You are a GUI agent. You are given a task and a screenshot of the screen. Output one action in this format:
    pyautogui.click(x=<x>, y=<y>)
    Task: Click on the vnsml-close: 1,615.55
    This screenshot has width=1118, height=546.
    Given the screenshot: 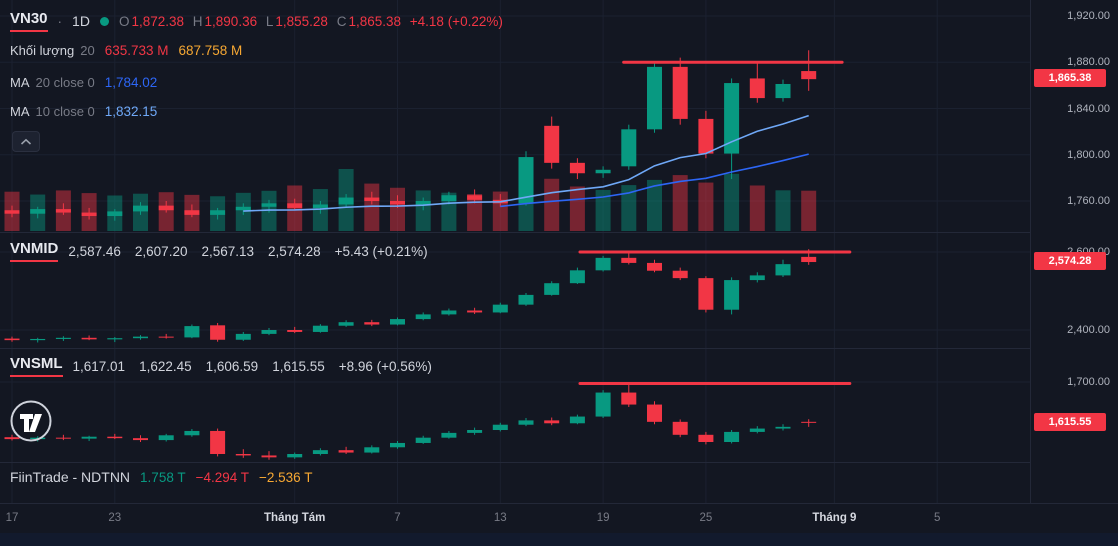 What is the action you would take?
    pyautogui.click(x=298, y=366)
    